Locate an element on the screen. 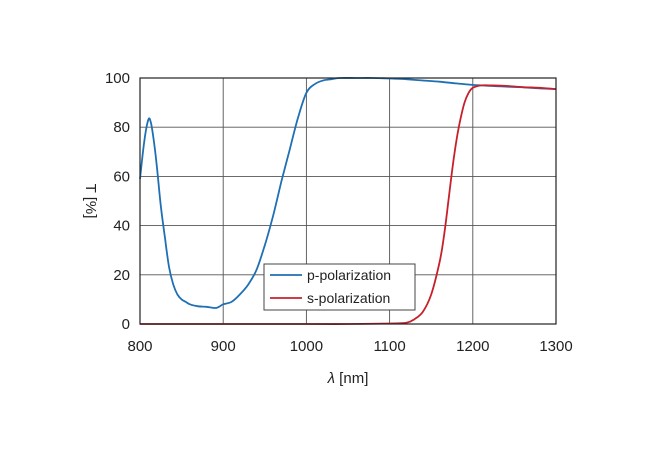 This screenshot has height=456, width=670. x-tick-label: 1000 is located at coordinates (306, 346).